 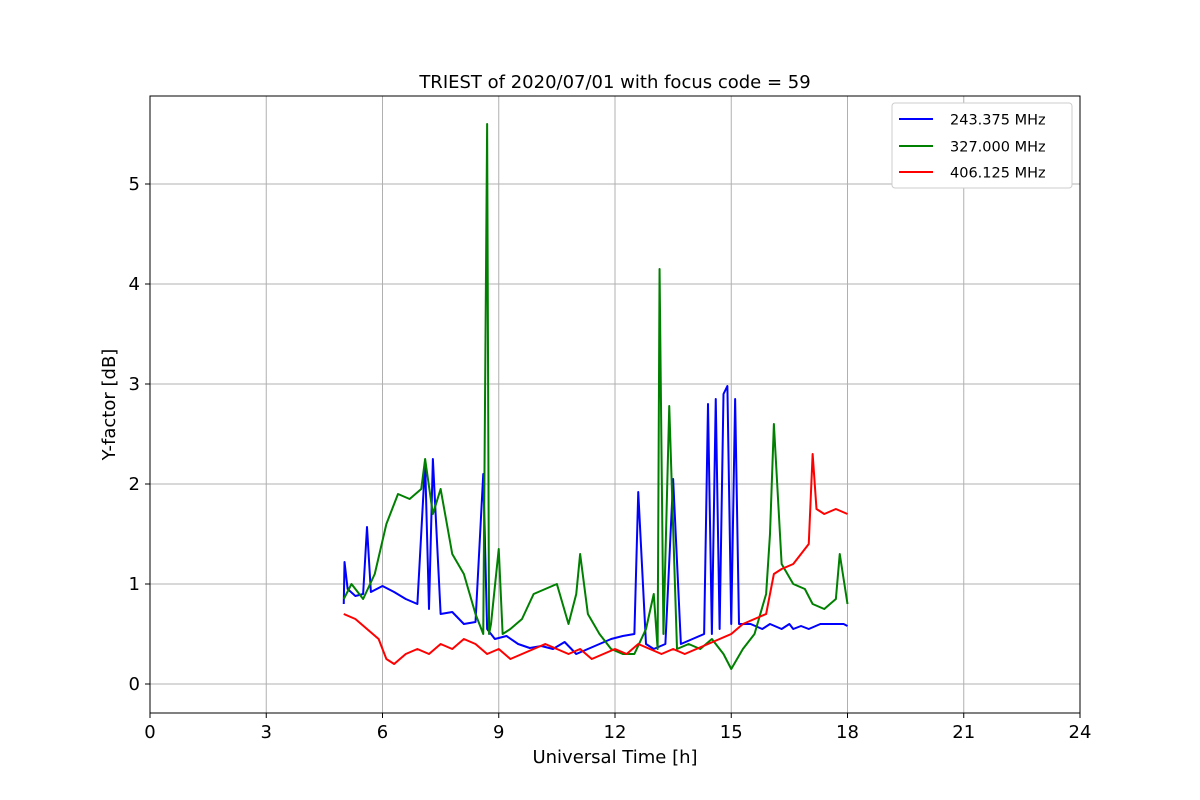 I want to click on y-axis-label: Y-factor [dB], so click(x=109, y=405).